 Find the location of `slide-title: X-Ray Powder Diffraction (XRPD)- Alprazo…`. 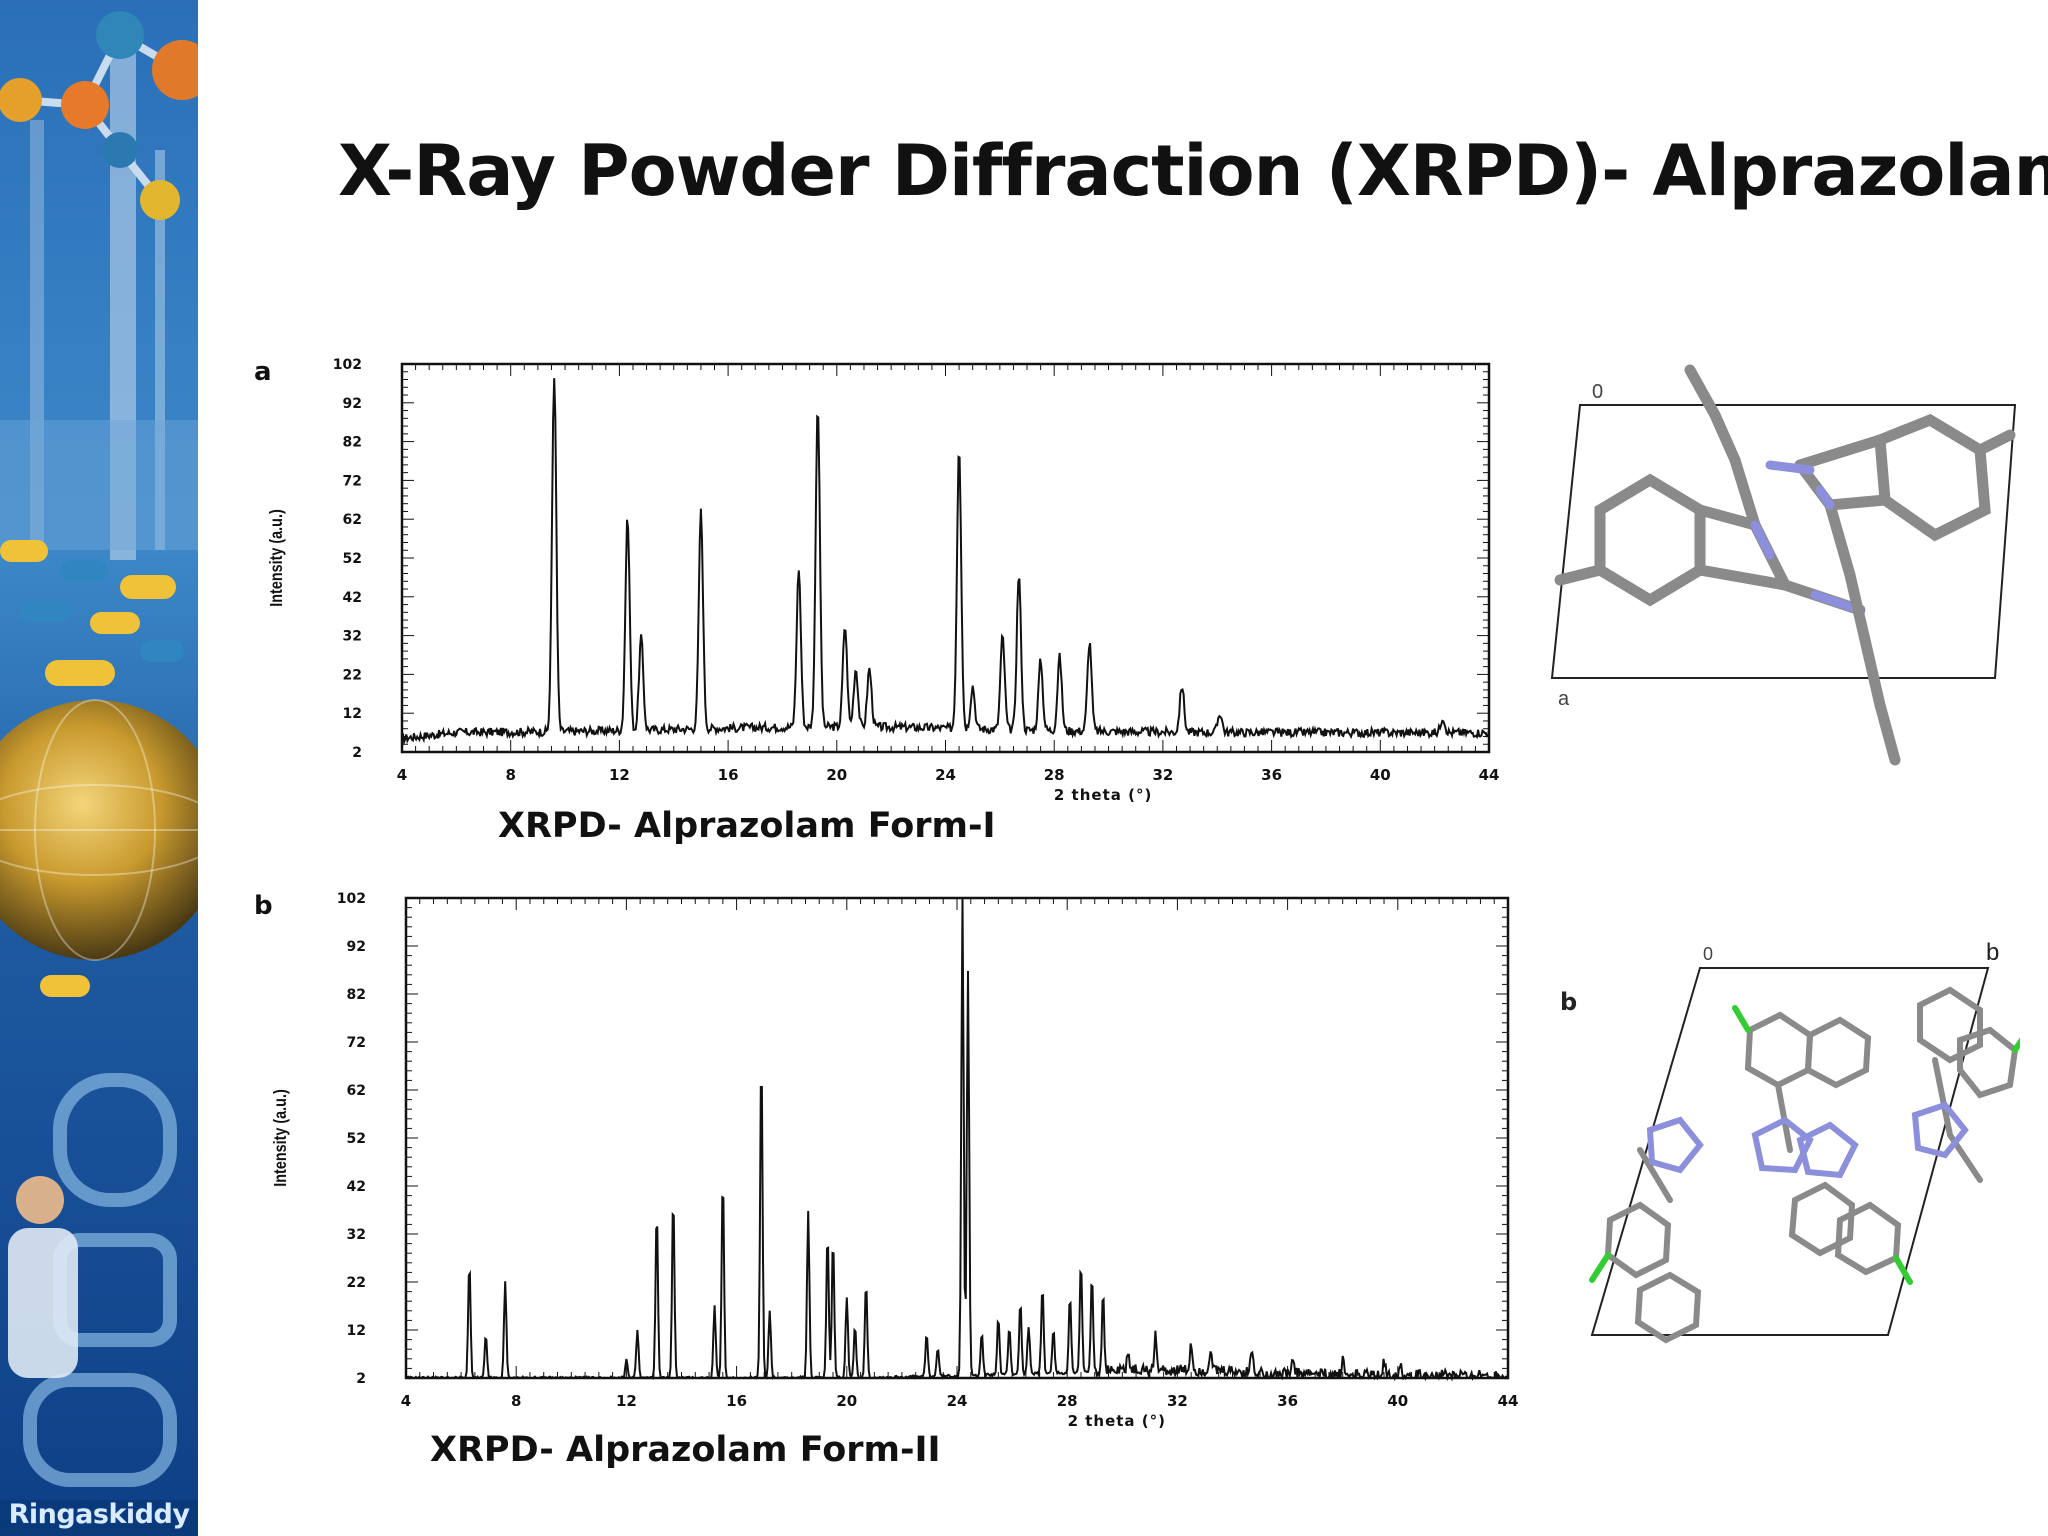

slide-title: X-Ray Powder Diffraction (XRPD)- Alprazo… is located at coordinates (1193, 171).